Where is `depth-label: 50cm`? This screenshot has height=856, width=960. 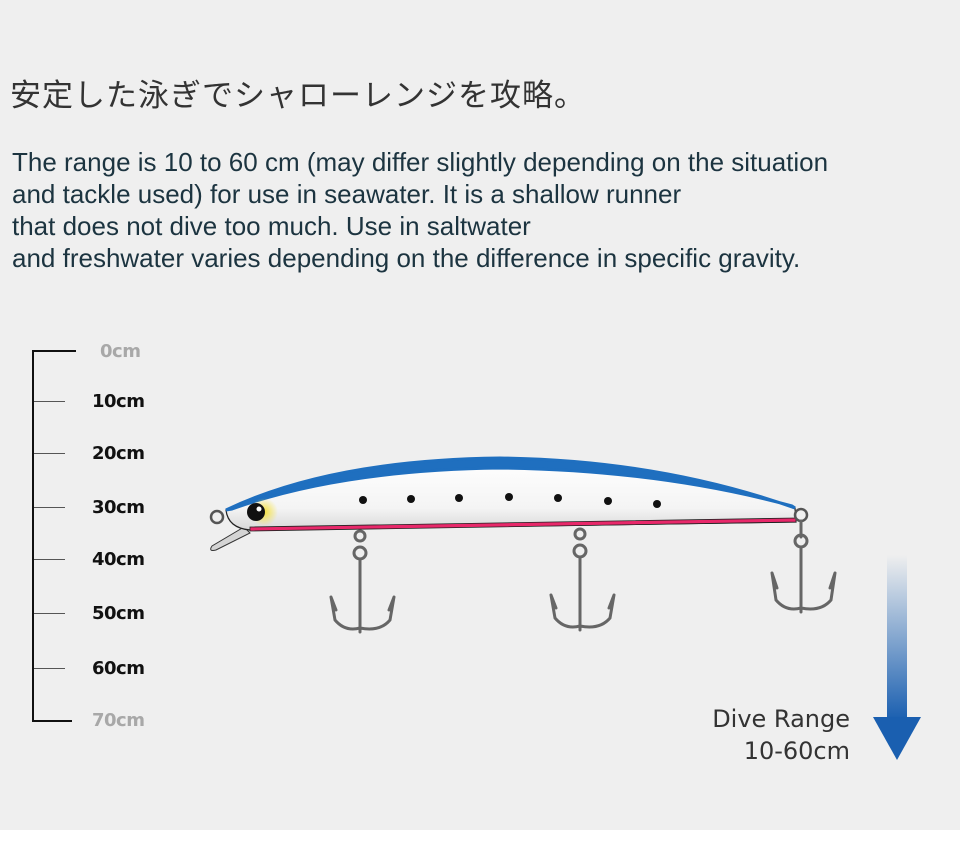
depth-label: 50cm is located at coordinates (118, 613).